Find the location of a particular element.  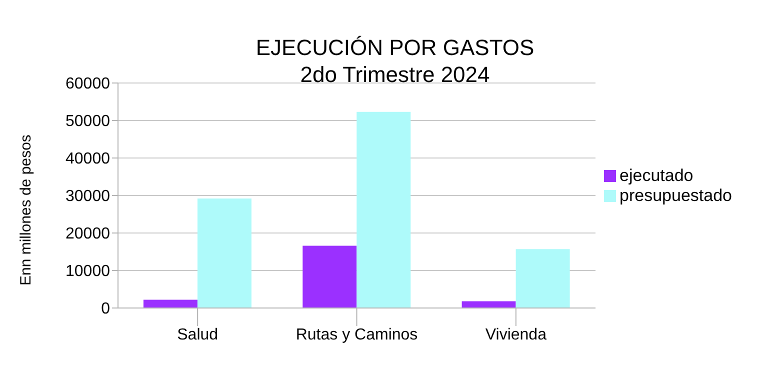

y-tick-label: 50000 is located at coordinates (88, 121).